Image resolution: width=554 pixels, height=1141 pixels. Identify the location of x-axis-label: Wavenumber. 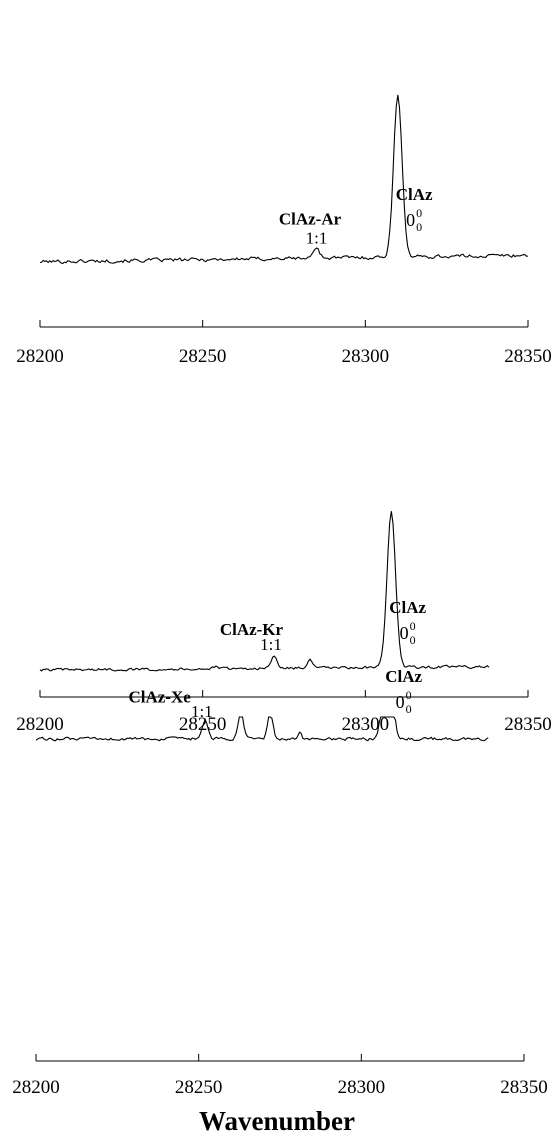
(277, 1121).